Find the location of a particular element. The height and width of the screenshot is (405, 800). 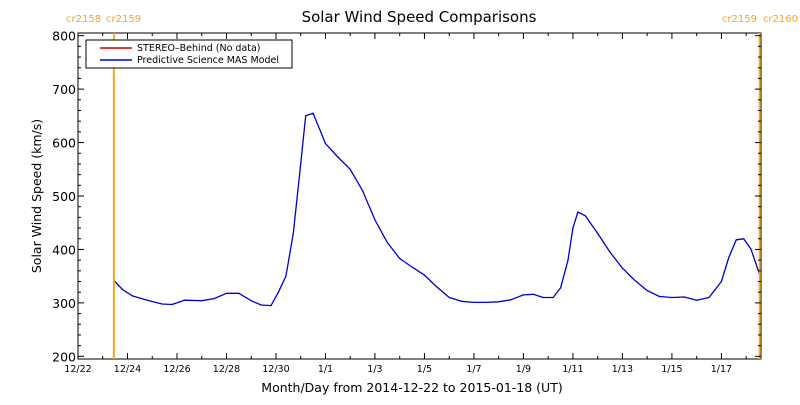

x-tick-label-12: 1/15 is located at coordinates (671, 369).